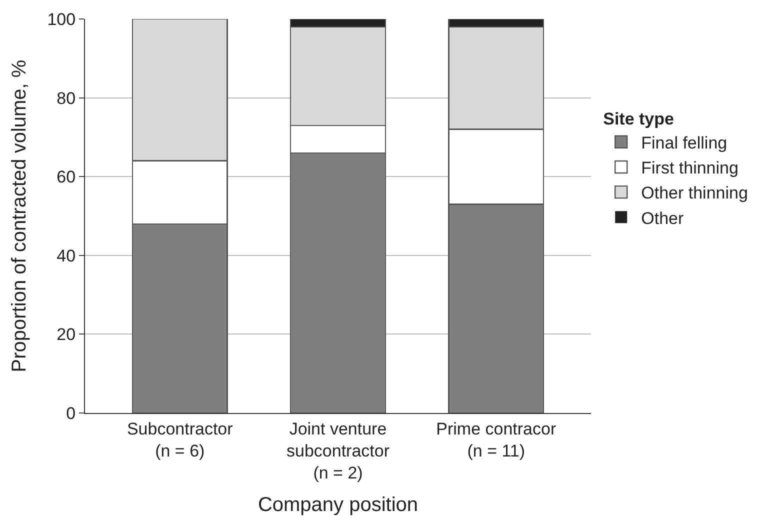  What do you see at coordinates (66, 334) in the screenshot?
I see `y-tick-label: 20` at bounding box center [66, 334].